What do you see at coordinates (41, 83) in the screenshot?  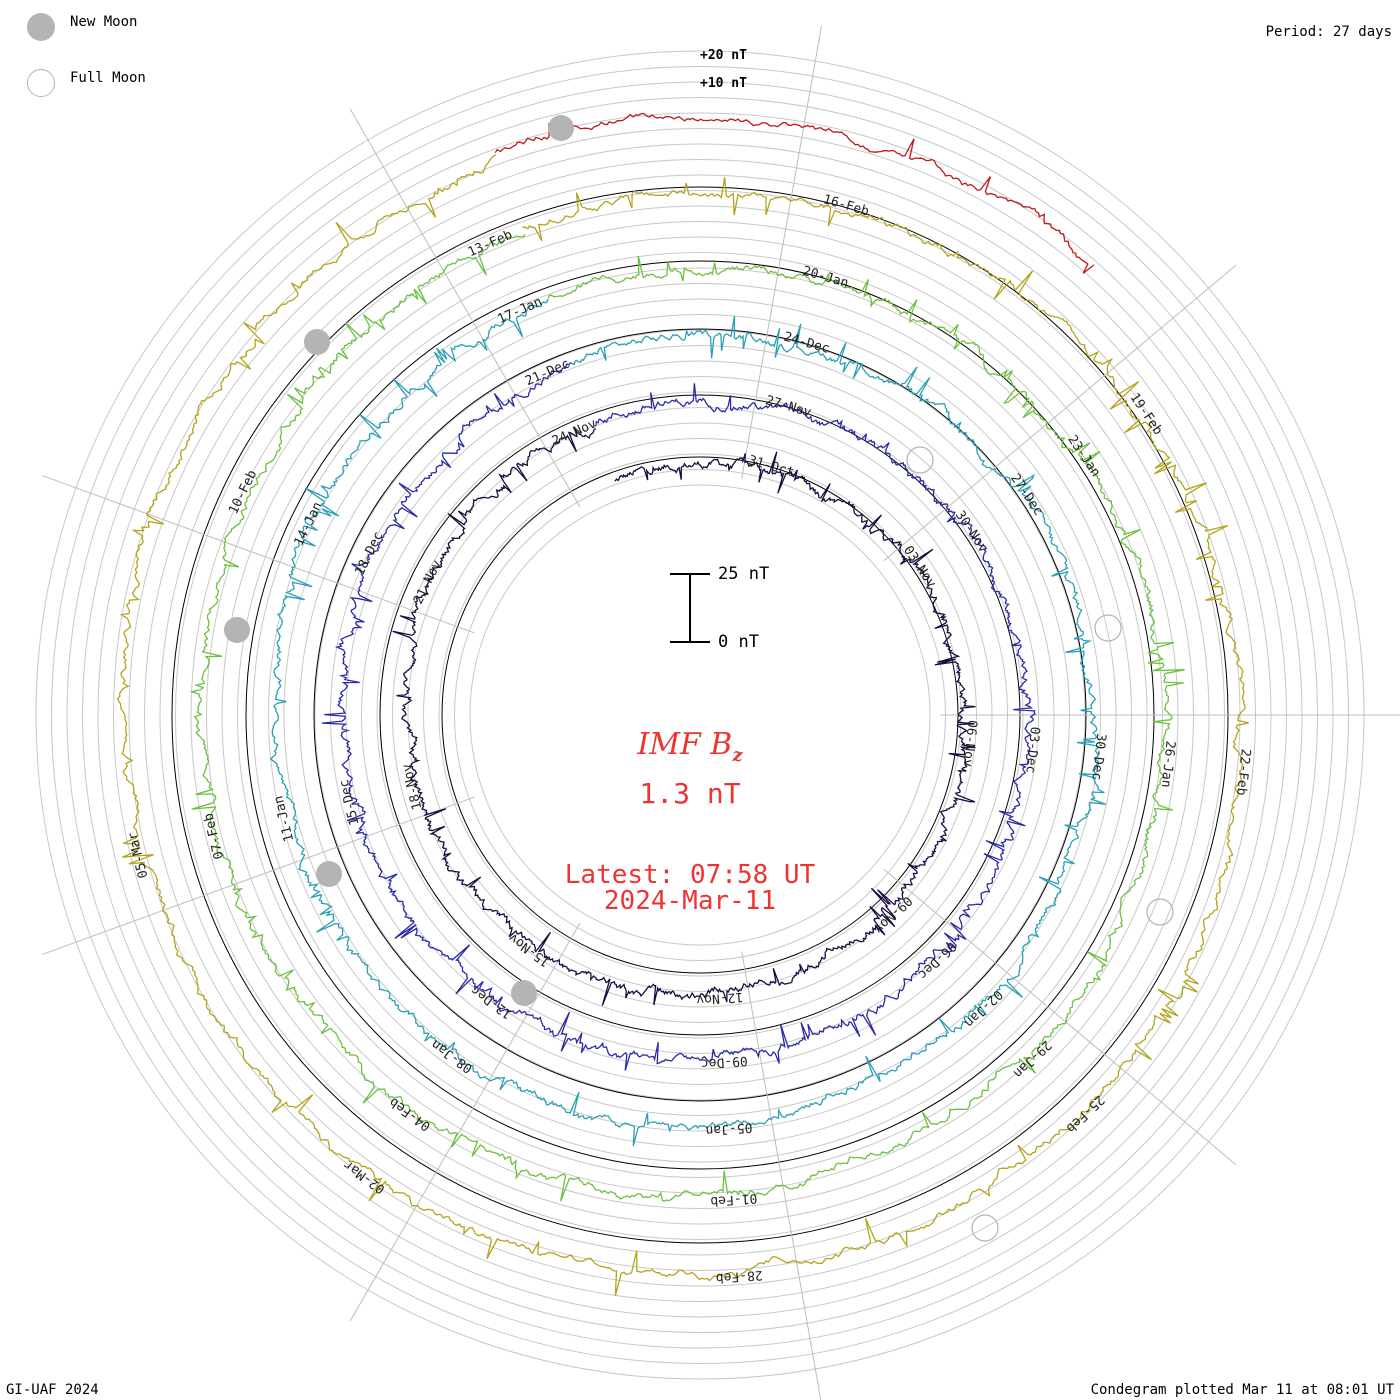 I see `full-moon-icon` at bounding box center [41, 83].